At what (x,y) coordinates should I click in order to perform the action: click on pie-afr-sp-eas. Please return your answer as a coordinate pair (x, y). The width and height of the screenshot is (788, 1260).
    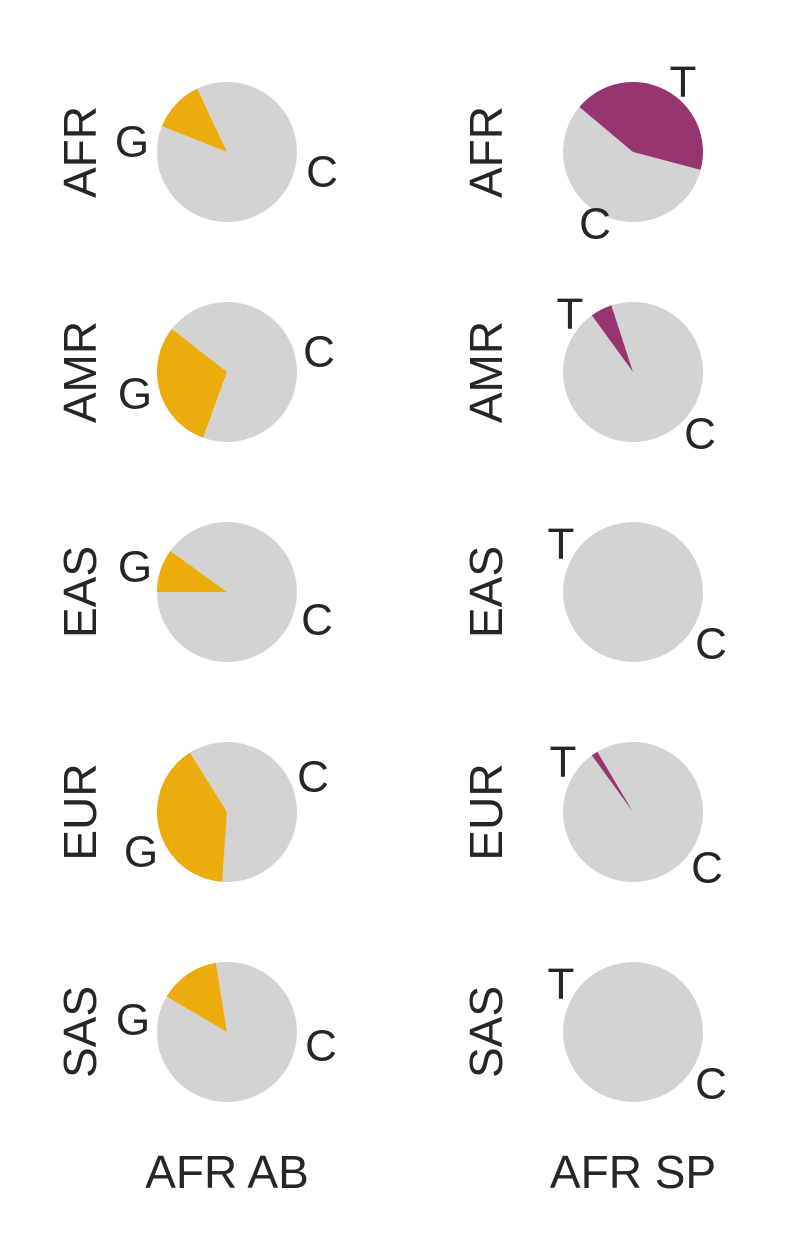
    Looking at the image, I should click on (633, 592).